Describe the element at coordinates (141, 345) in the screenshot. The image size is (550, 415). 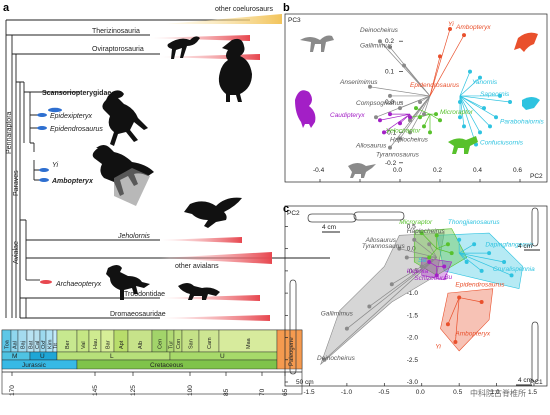
I see `stage-label: Alb` at that location.